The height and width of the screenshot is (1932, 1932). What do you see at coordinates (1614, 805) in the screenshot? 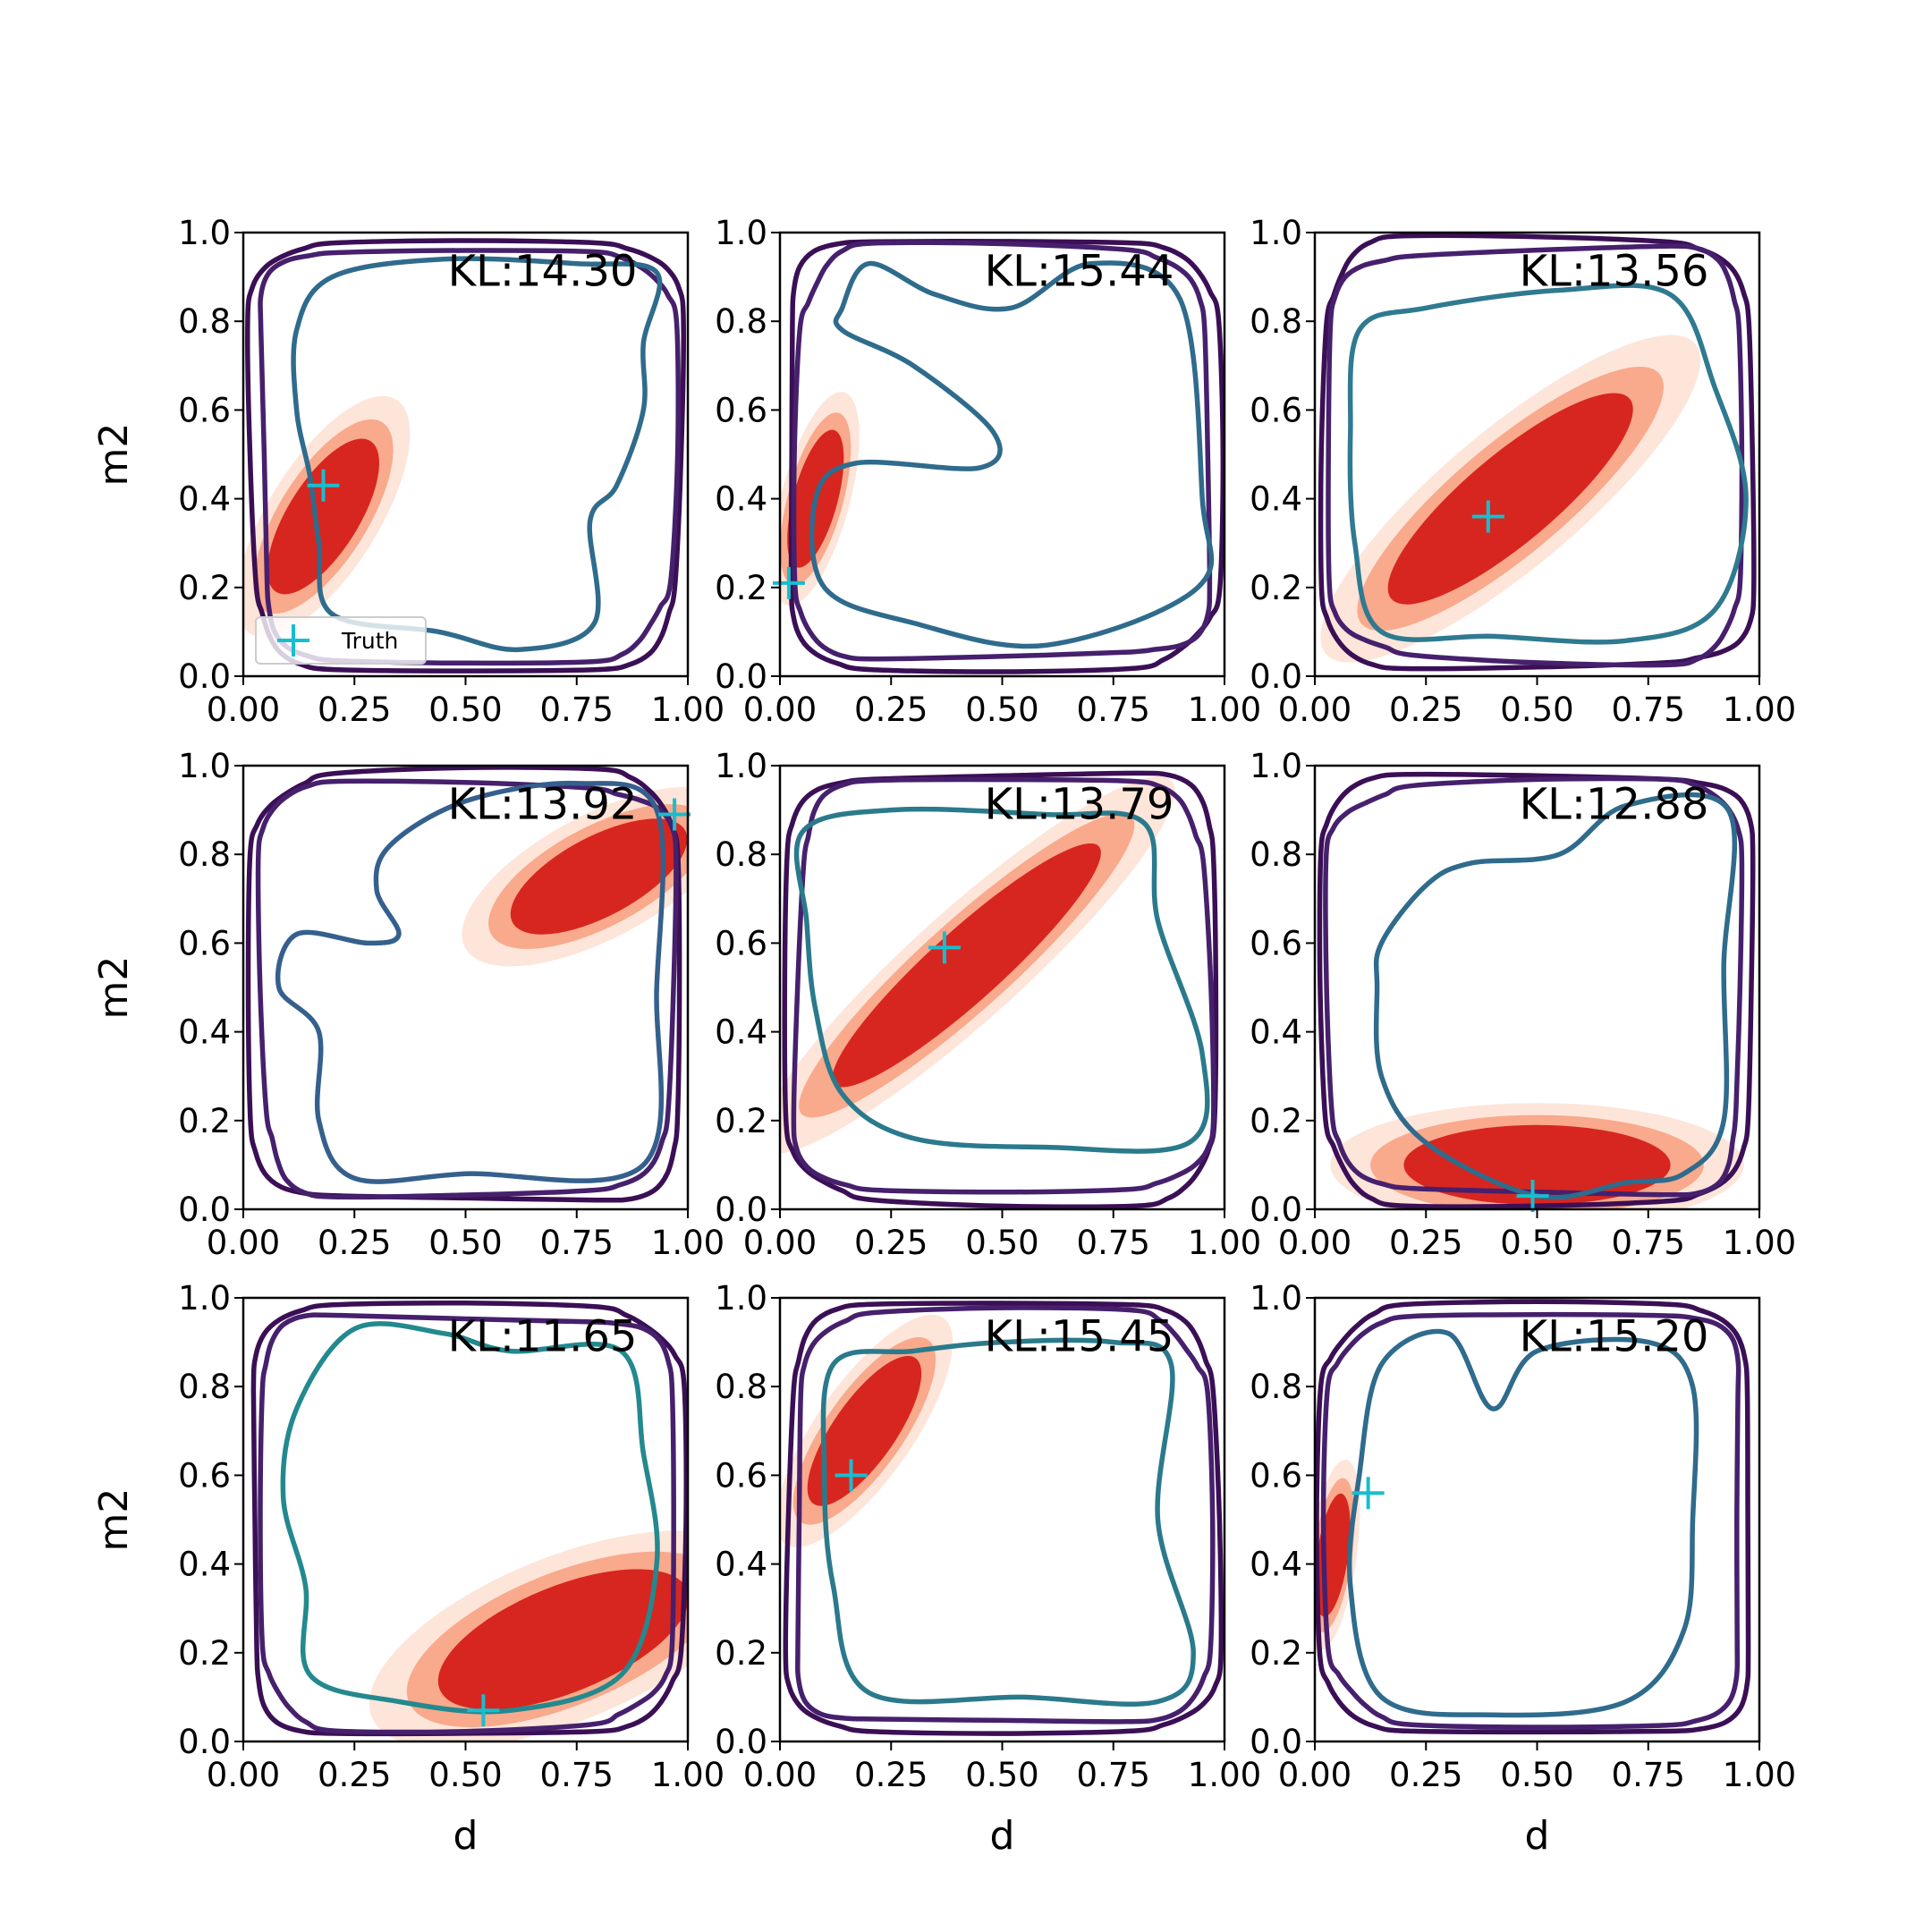
I see `kl-annotation: KL:12.88` at bounding box center [1614, 805].